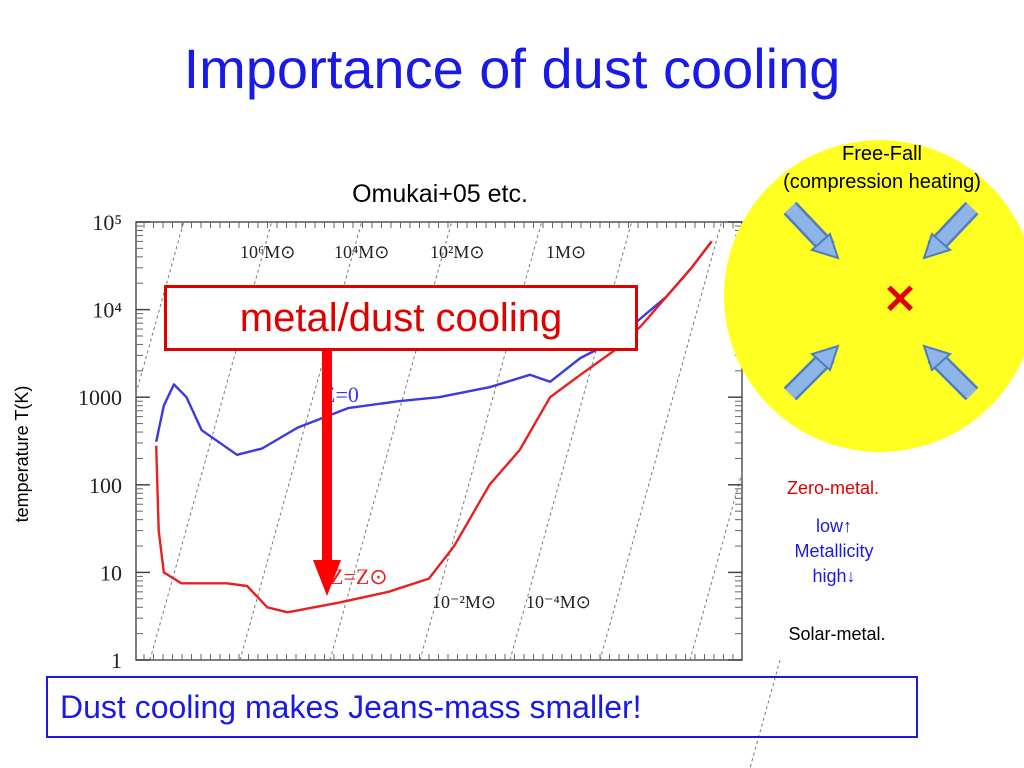 The image size is (1024, 768). I want to click on solar-metal-label: Solar-metal., so click(837, 634).